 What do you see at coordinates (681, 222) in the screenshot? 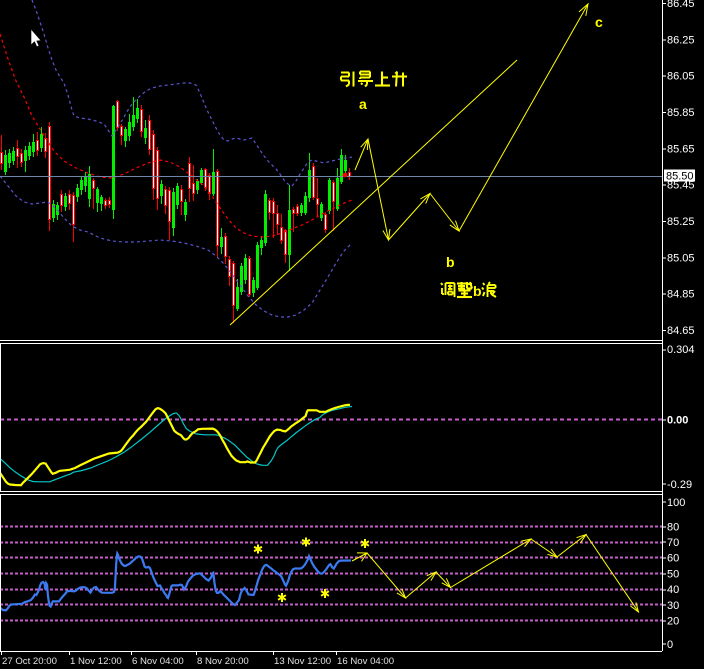
I see `svg-text: 85.25` at bounding box center [681, 222].